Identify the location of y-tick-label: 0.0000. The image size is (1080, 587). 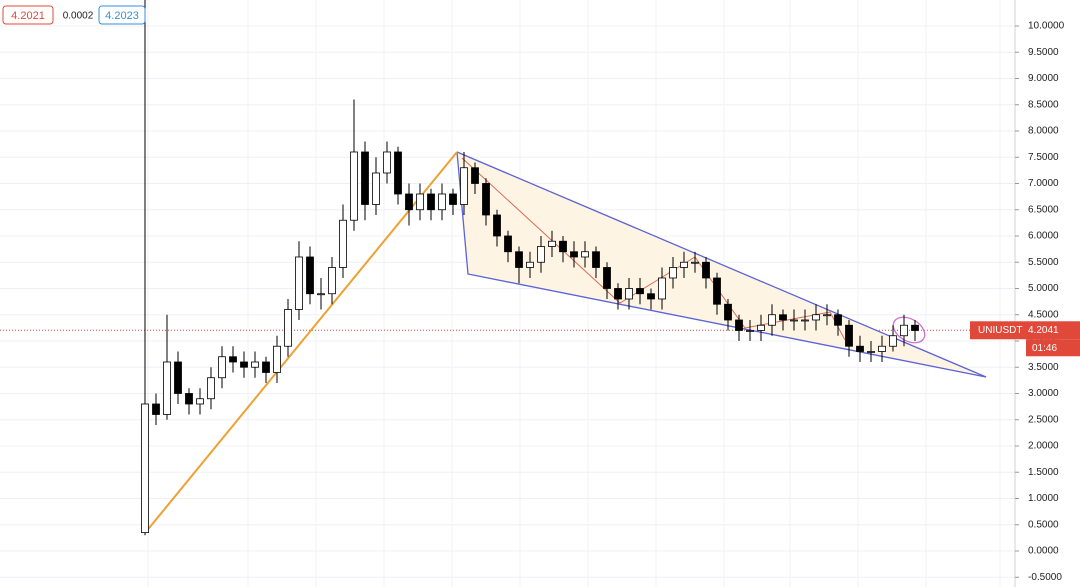
(1043, 551).